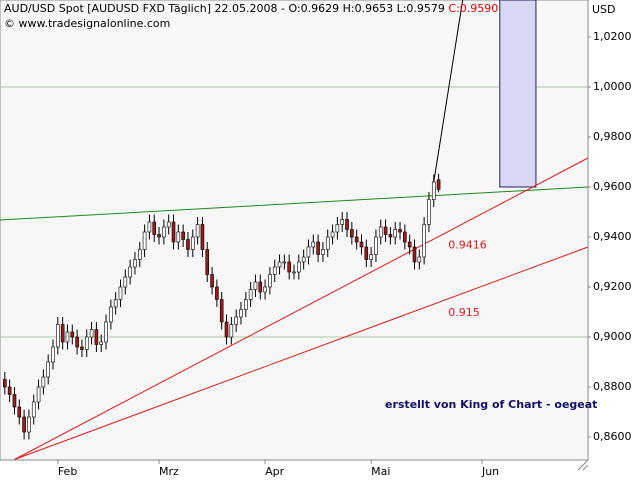  What do you see at coordinates (612, 186) in the screenshot?
I see `y-tick-label: 0,9600` at bounding box center [612, 186].